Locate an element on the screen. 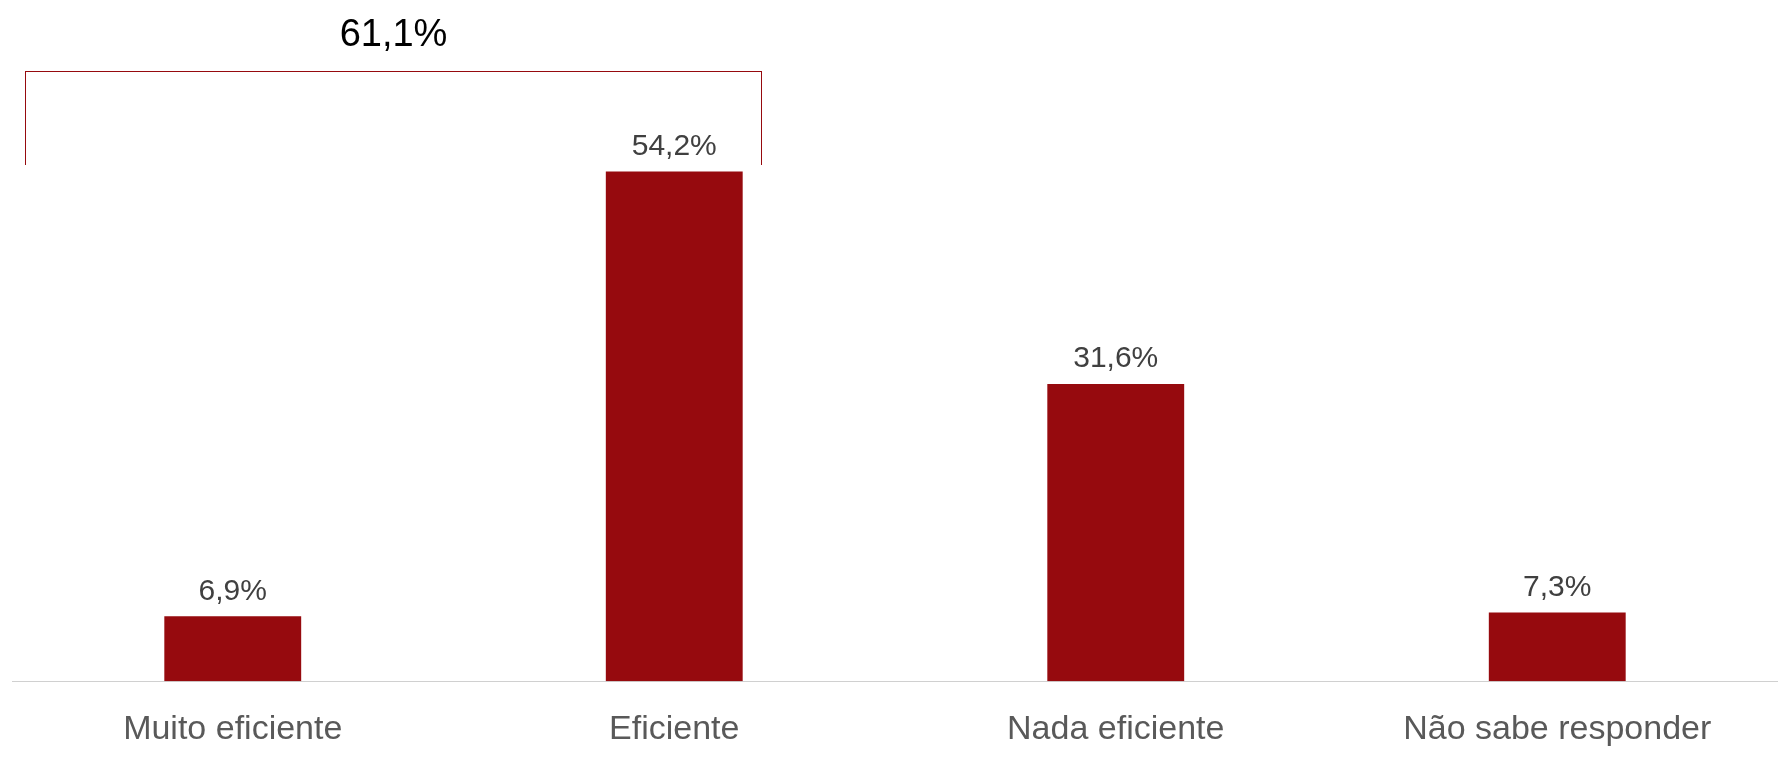 This screenshot has width=1786, height=783. x-tick-label: Eficiente is located at coordinates (674, 726).